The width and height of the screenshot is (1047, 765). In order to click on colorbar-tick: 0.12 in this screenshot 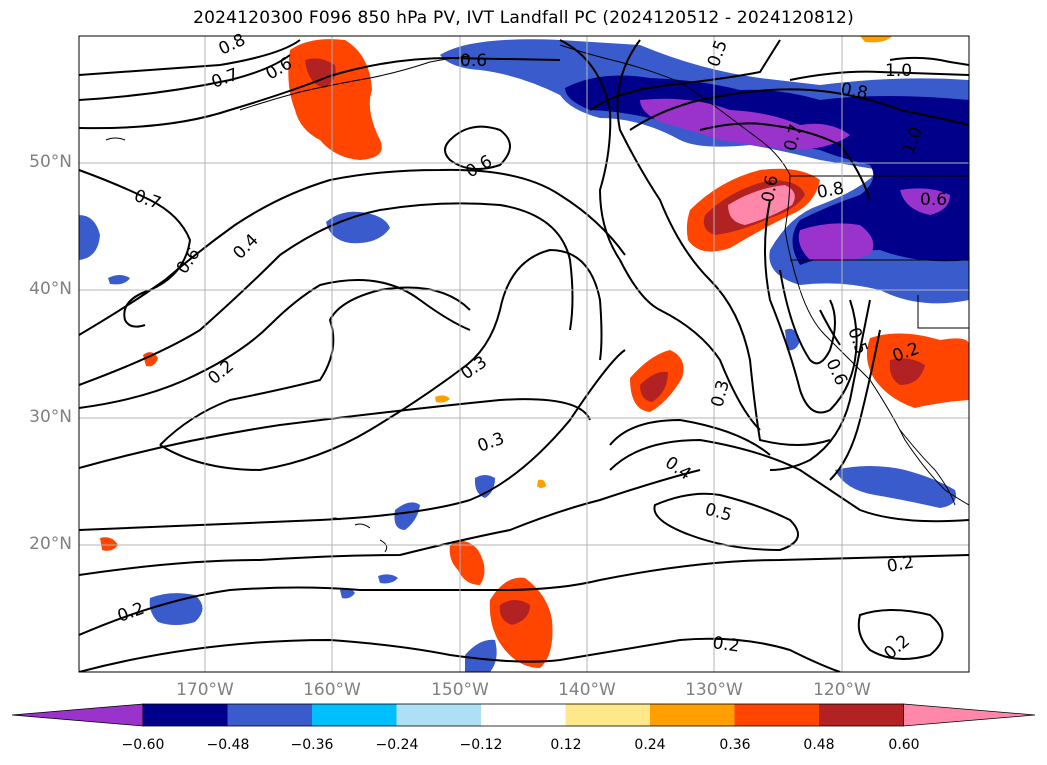, I will do `click(566, 745)`.